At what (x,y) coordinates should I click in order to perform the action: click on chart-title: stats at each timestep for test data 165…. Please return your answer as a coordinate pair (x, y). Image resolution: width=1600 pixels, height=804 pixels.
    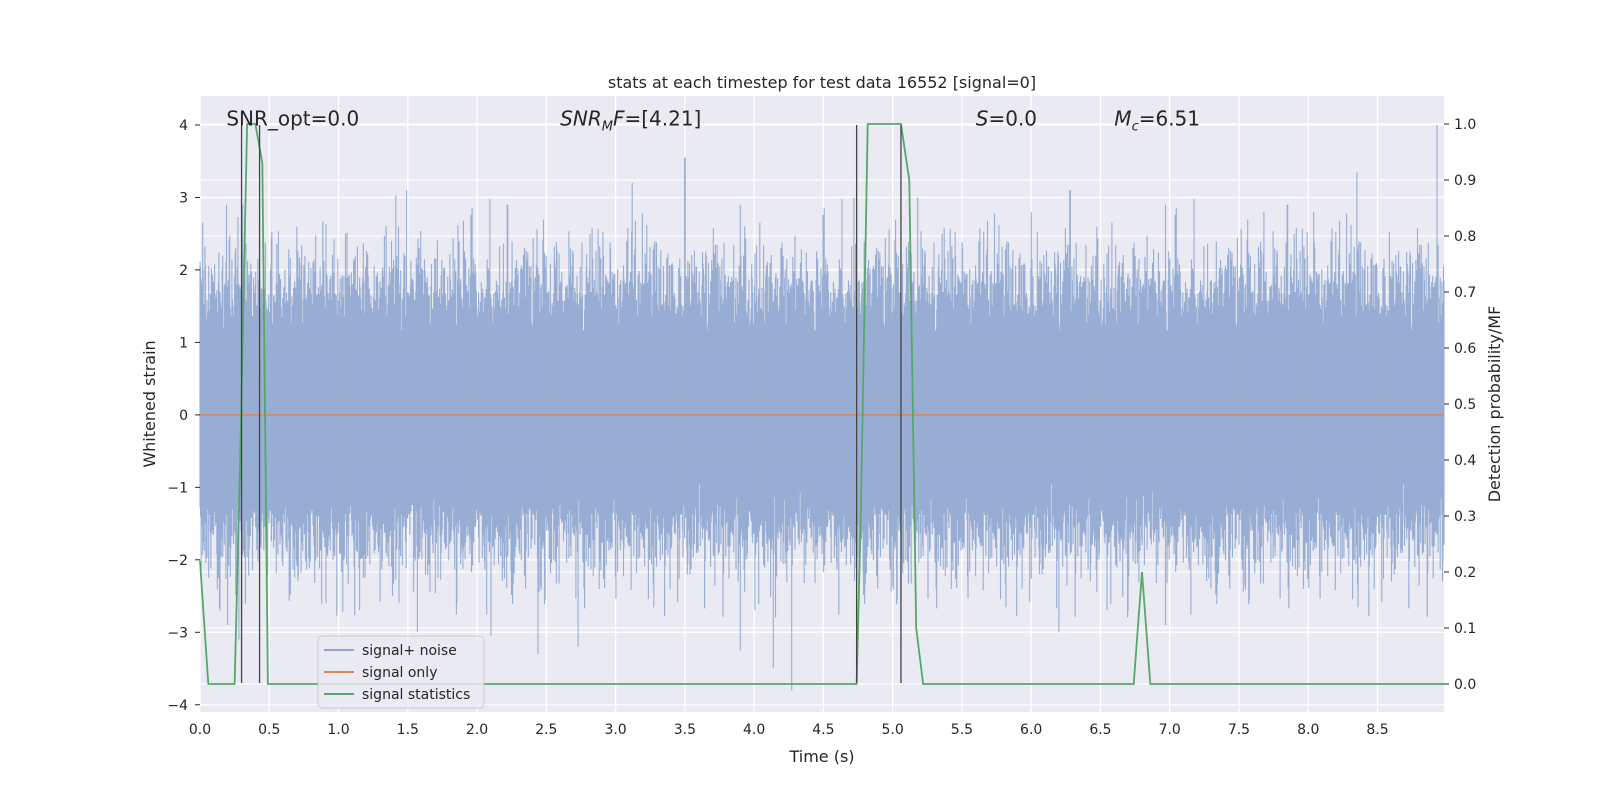
    Looking at the image, I should click on (822, 82).